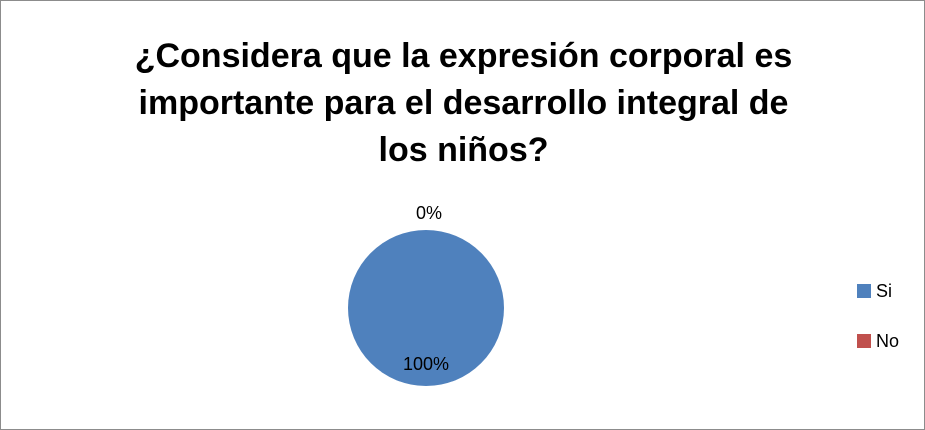 The height and width of the screenshot is (430, 925). I want to click on data-label-no: 0%, so click(429, 213).